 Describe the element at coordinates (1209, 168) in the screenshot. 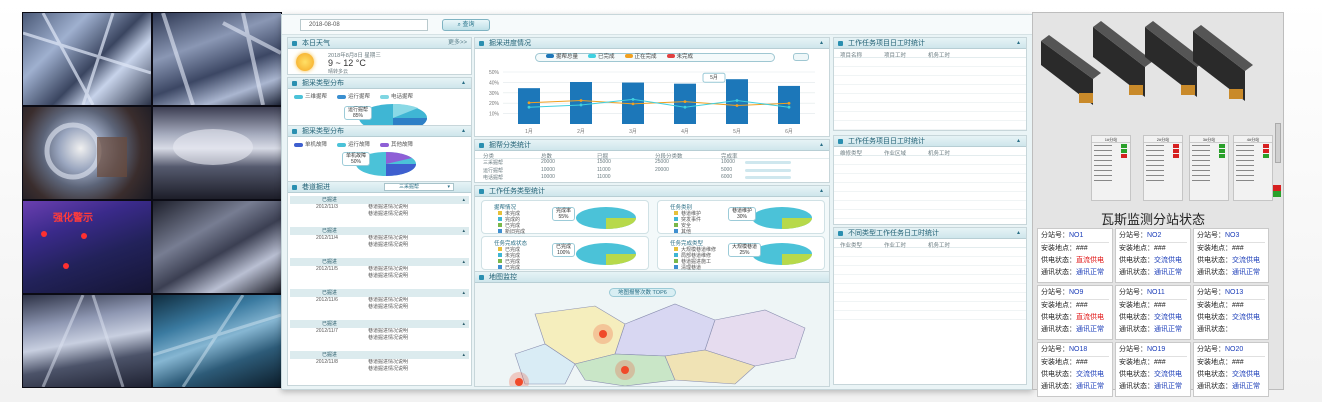

I see `substation-box: 3#分站` at that location.